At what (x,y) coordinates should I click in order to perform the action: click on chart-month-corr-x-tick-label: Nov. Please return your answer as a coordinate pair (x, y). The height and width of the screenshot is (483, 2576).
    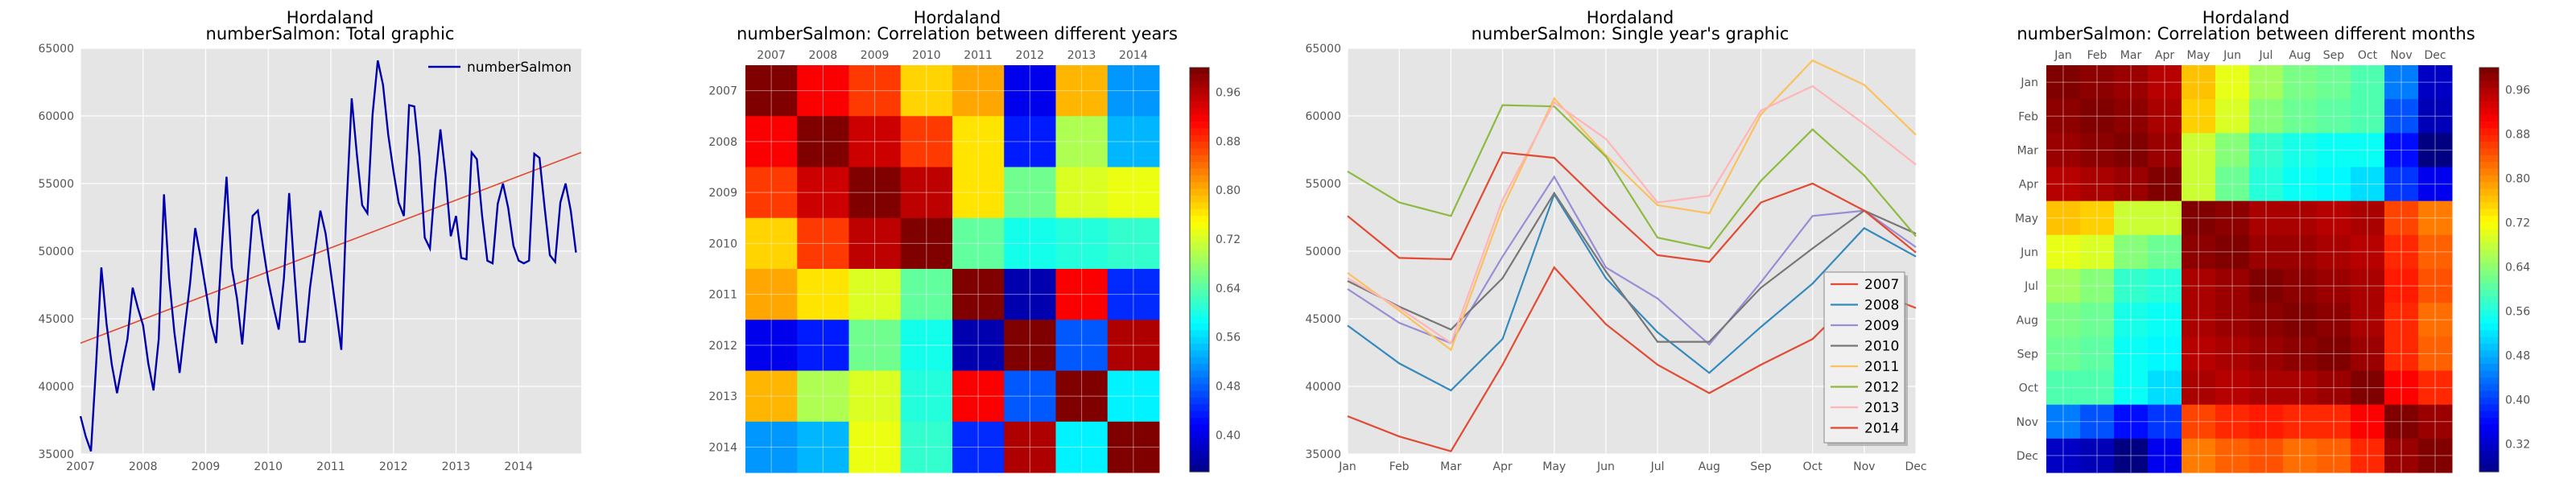
    Looking at the image, I should click on (2401, 55).